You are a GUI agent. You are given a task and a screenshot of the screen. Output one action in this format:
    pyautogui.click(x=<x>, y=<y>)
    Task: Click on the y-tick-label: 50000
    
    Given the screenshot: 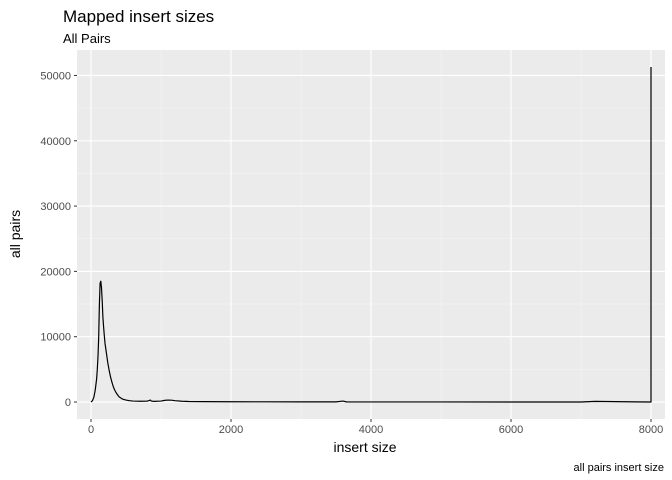 What is the action you would take?
    pyautogui.click(x=55, y=76)
    